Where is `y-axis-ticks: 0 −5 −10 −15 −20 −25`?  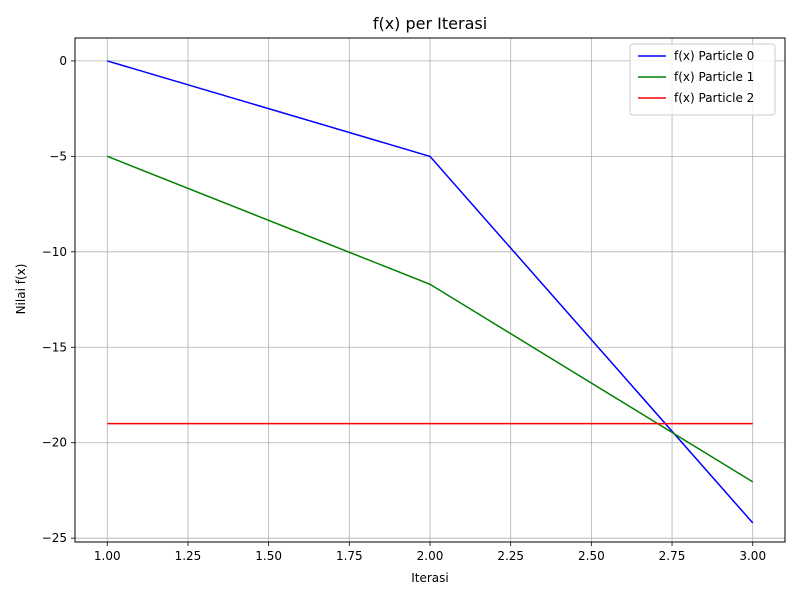
y-axis-ticks: 0 −5 −10 −15 −20 −25 is located at coordinates (58, 299).